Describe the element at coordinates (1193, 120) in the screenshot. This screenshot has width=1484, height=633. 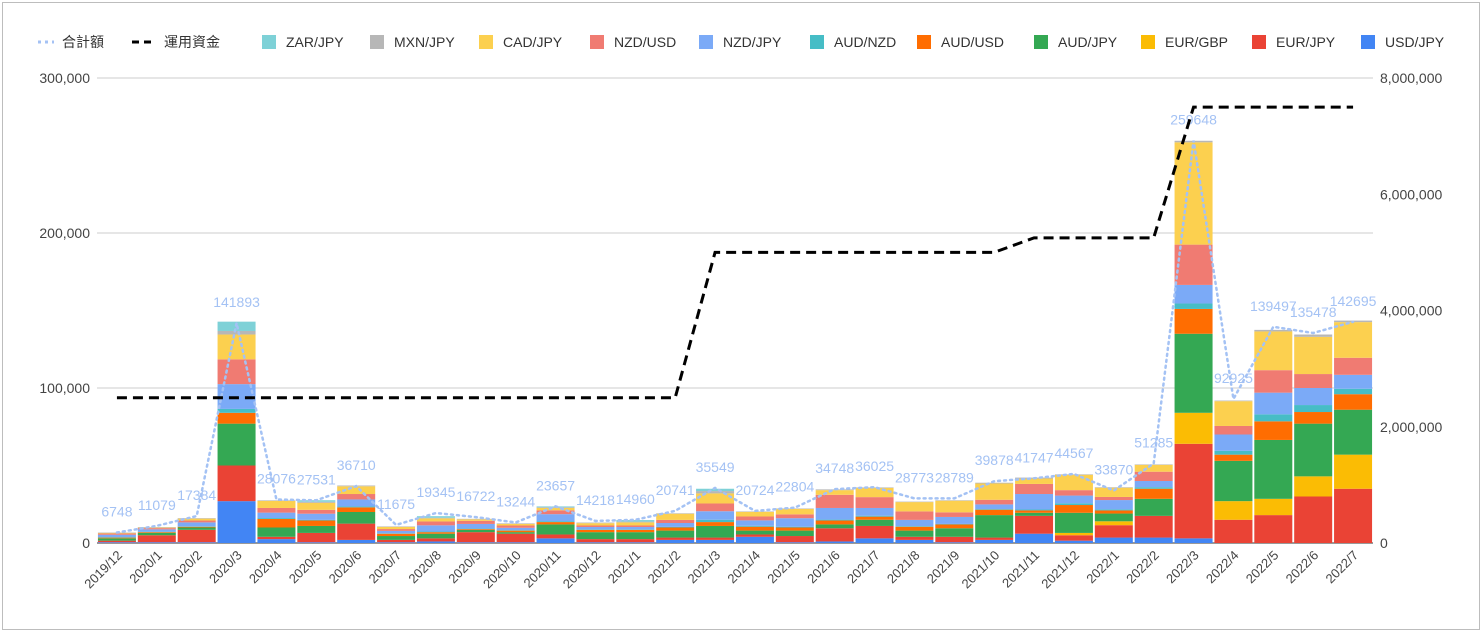
I see `totals-data-label: 259648` at that location.